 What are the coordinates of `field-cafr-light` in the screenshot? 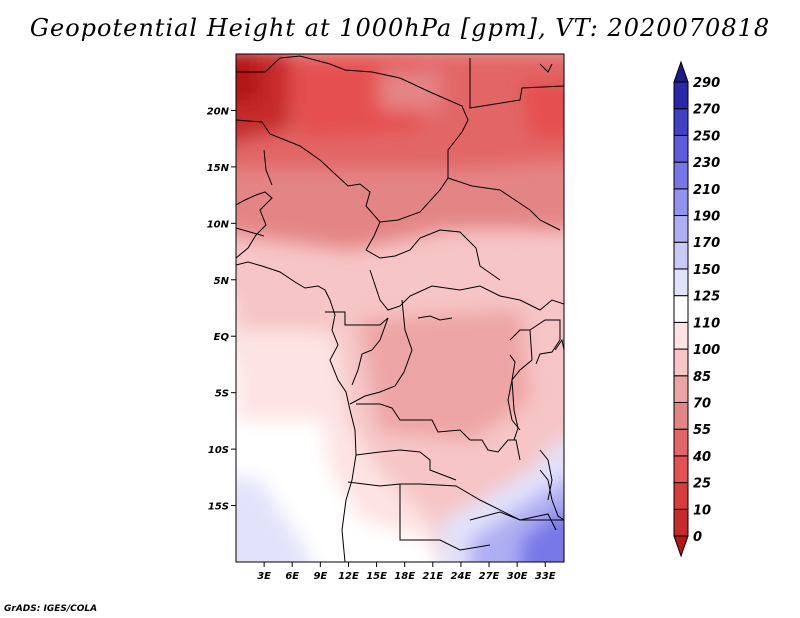 It's located at (490, 265).